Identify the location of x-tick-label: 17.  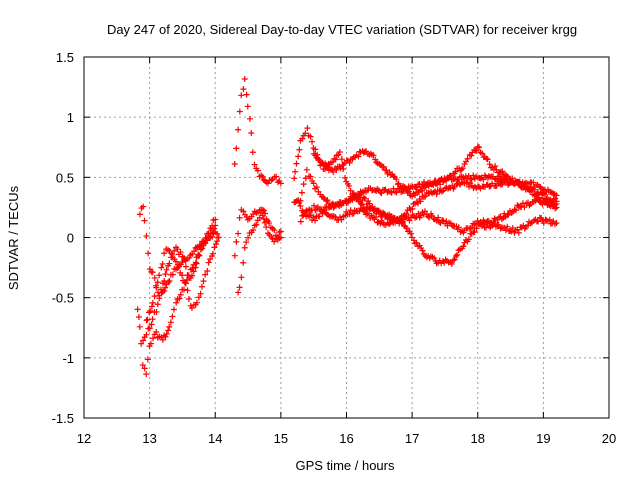
(412, 438).